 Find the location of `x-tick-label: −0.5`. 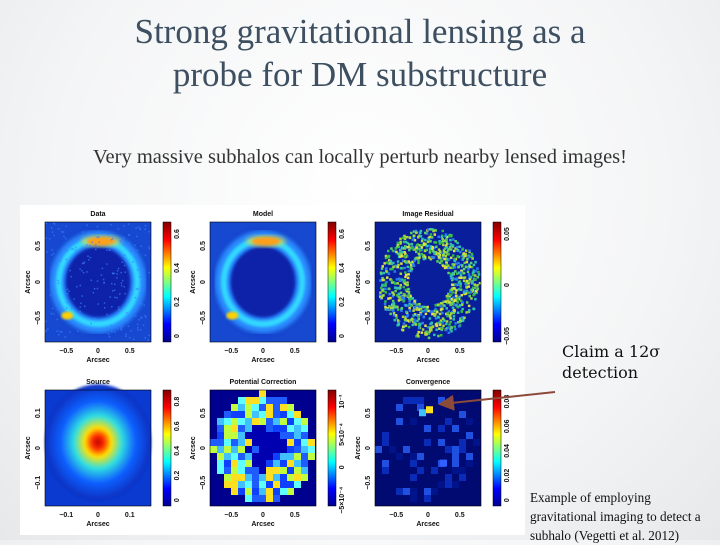

x-tick-label: −0.5 is located at coordinates (396, 351).